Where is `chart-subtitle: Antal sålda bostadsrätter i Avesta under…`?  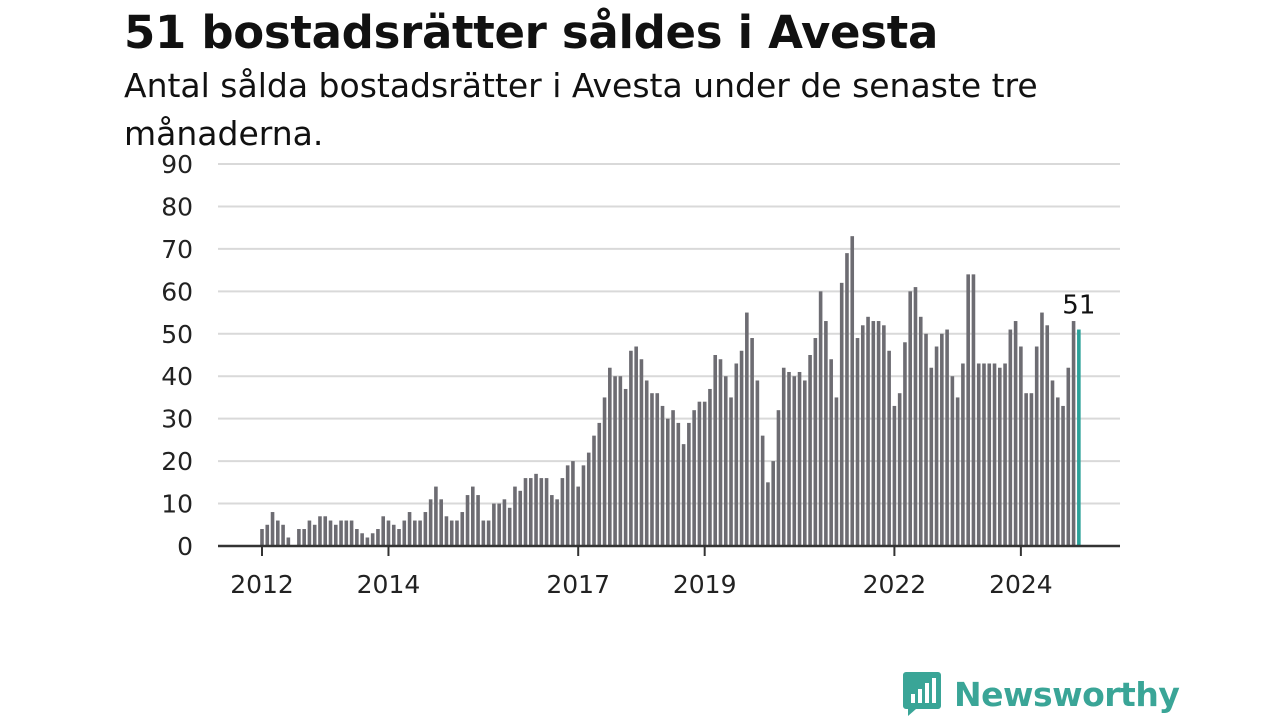 chart-subtitle: Antal sålda bostadsrätter i Avesta under… is located at coordinates (581, 109).